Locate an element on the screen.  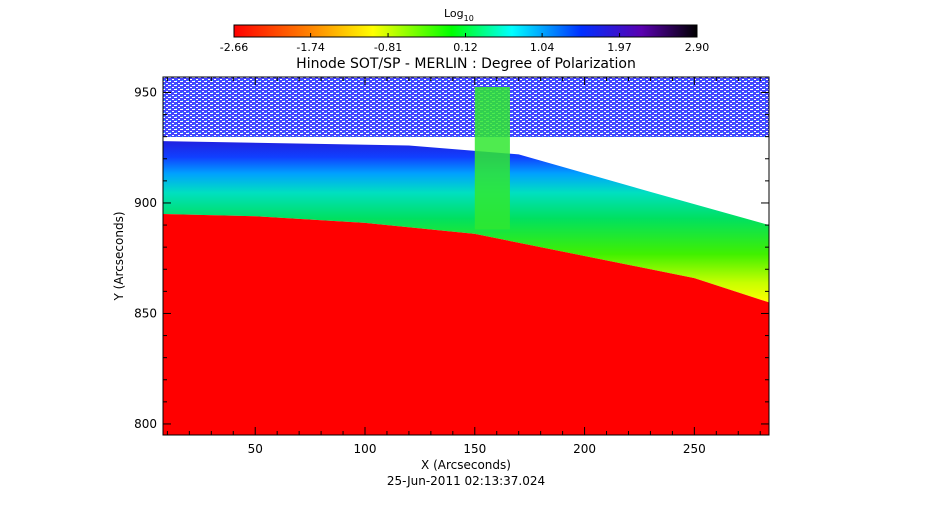
y-axis-label: Y (Arcseconds) is located at coordinates (119, 256).